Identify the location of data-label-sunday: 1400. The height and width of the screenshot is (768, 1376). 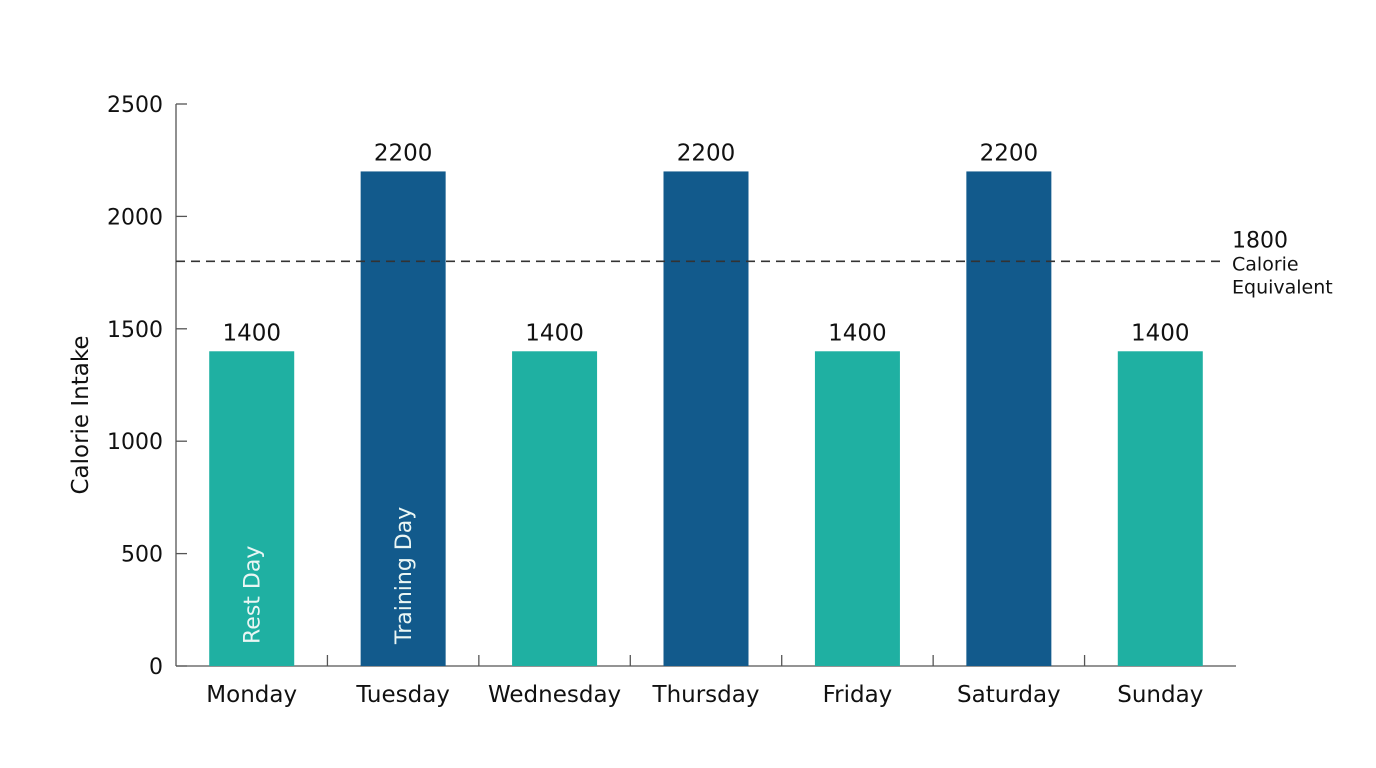
(1160, 333).